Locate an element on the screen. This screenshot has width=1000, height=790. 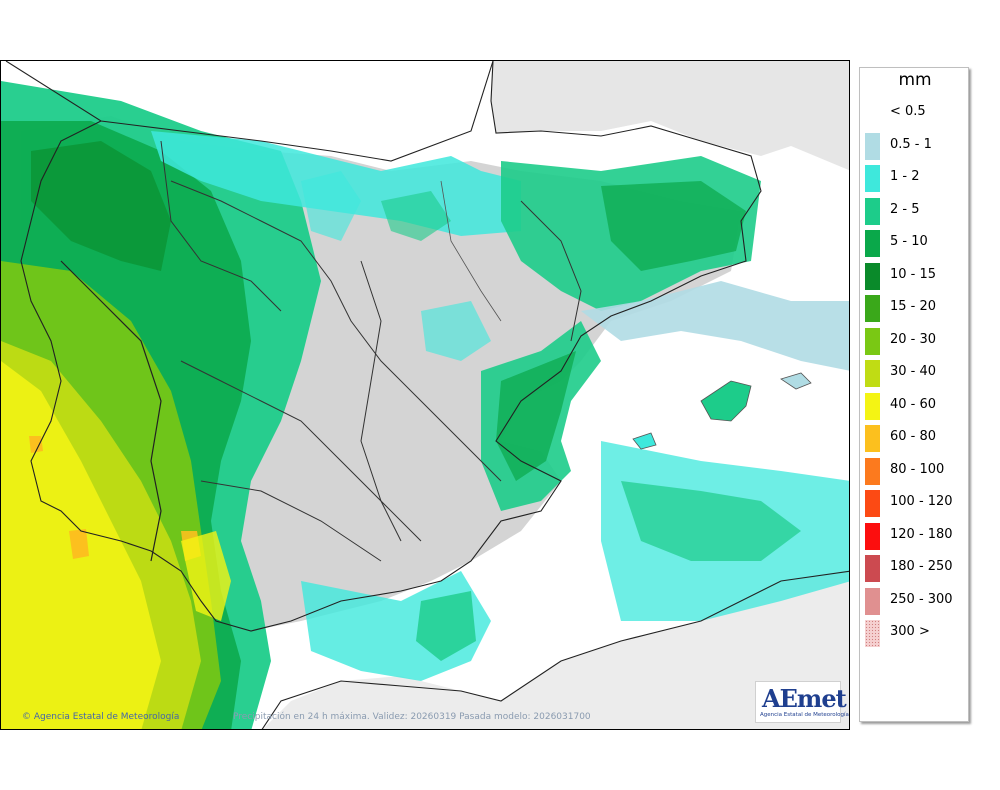
legend-unit: mm is located at coordinates (915, 80).